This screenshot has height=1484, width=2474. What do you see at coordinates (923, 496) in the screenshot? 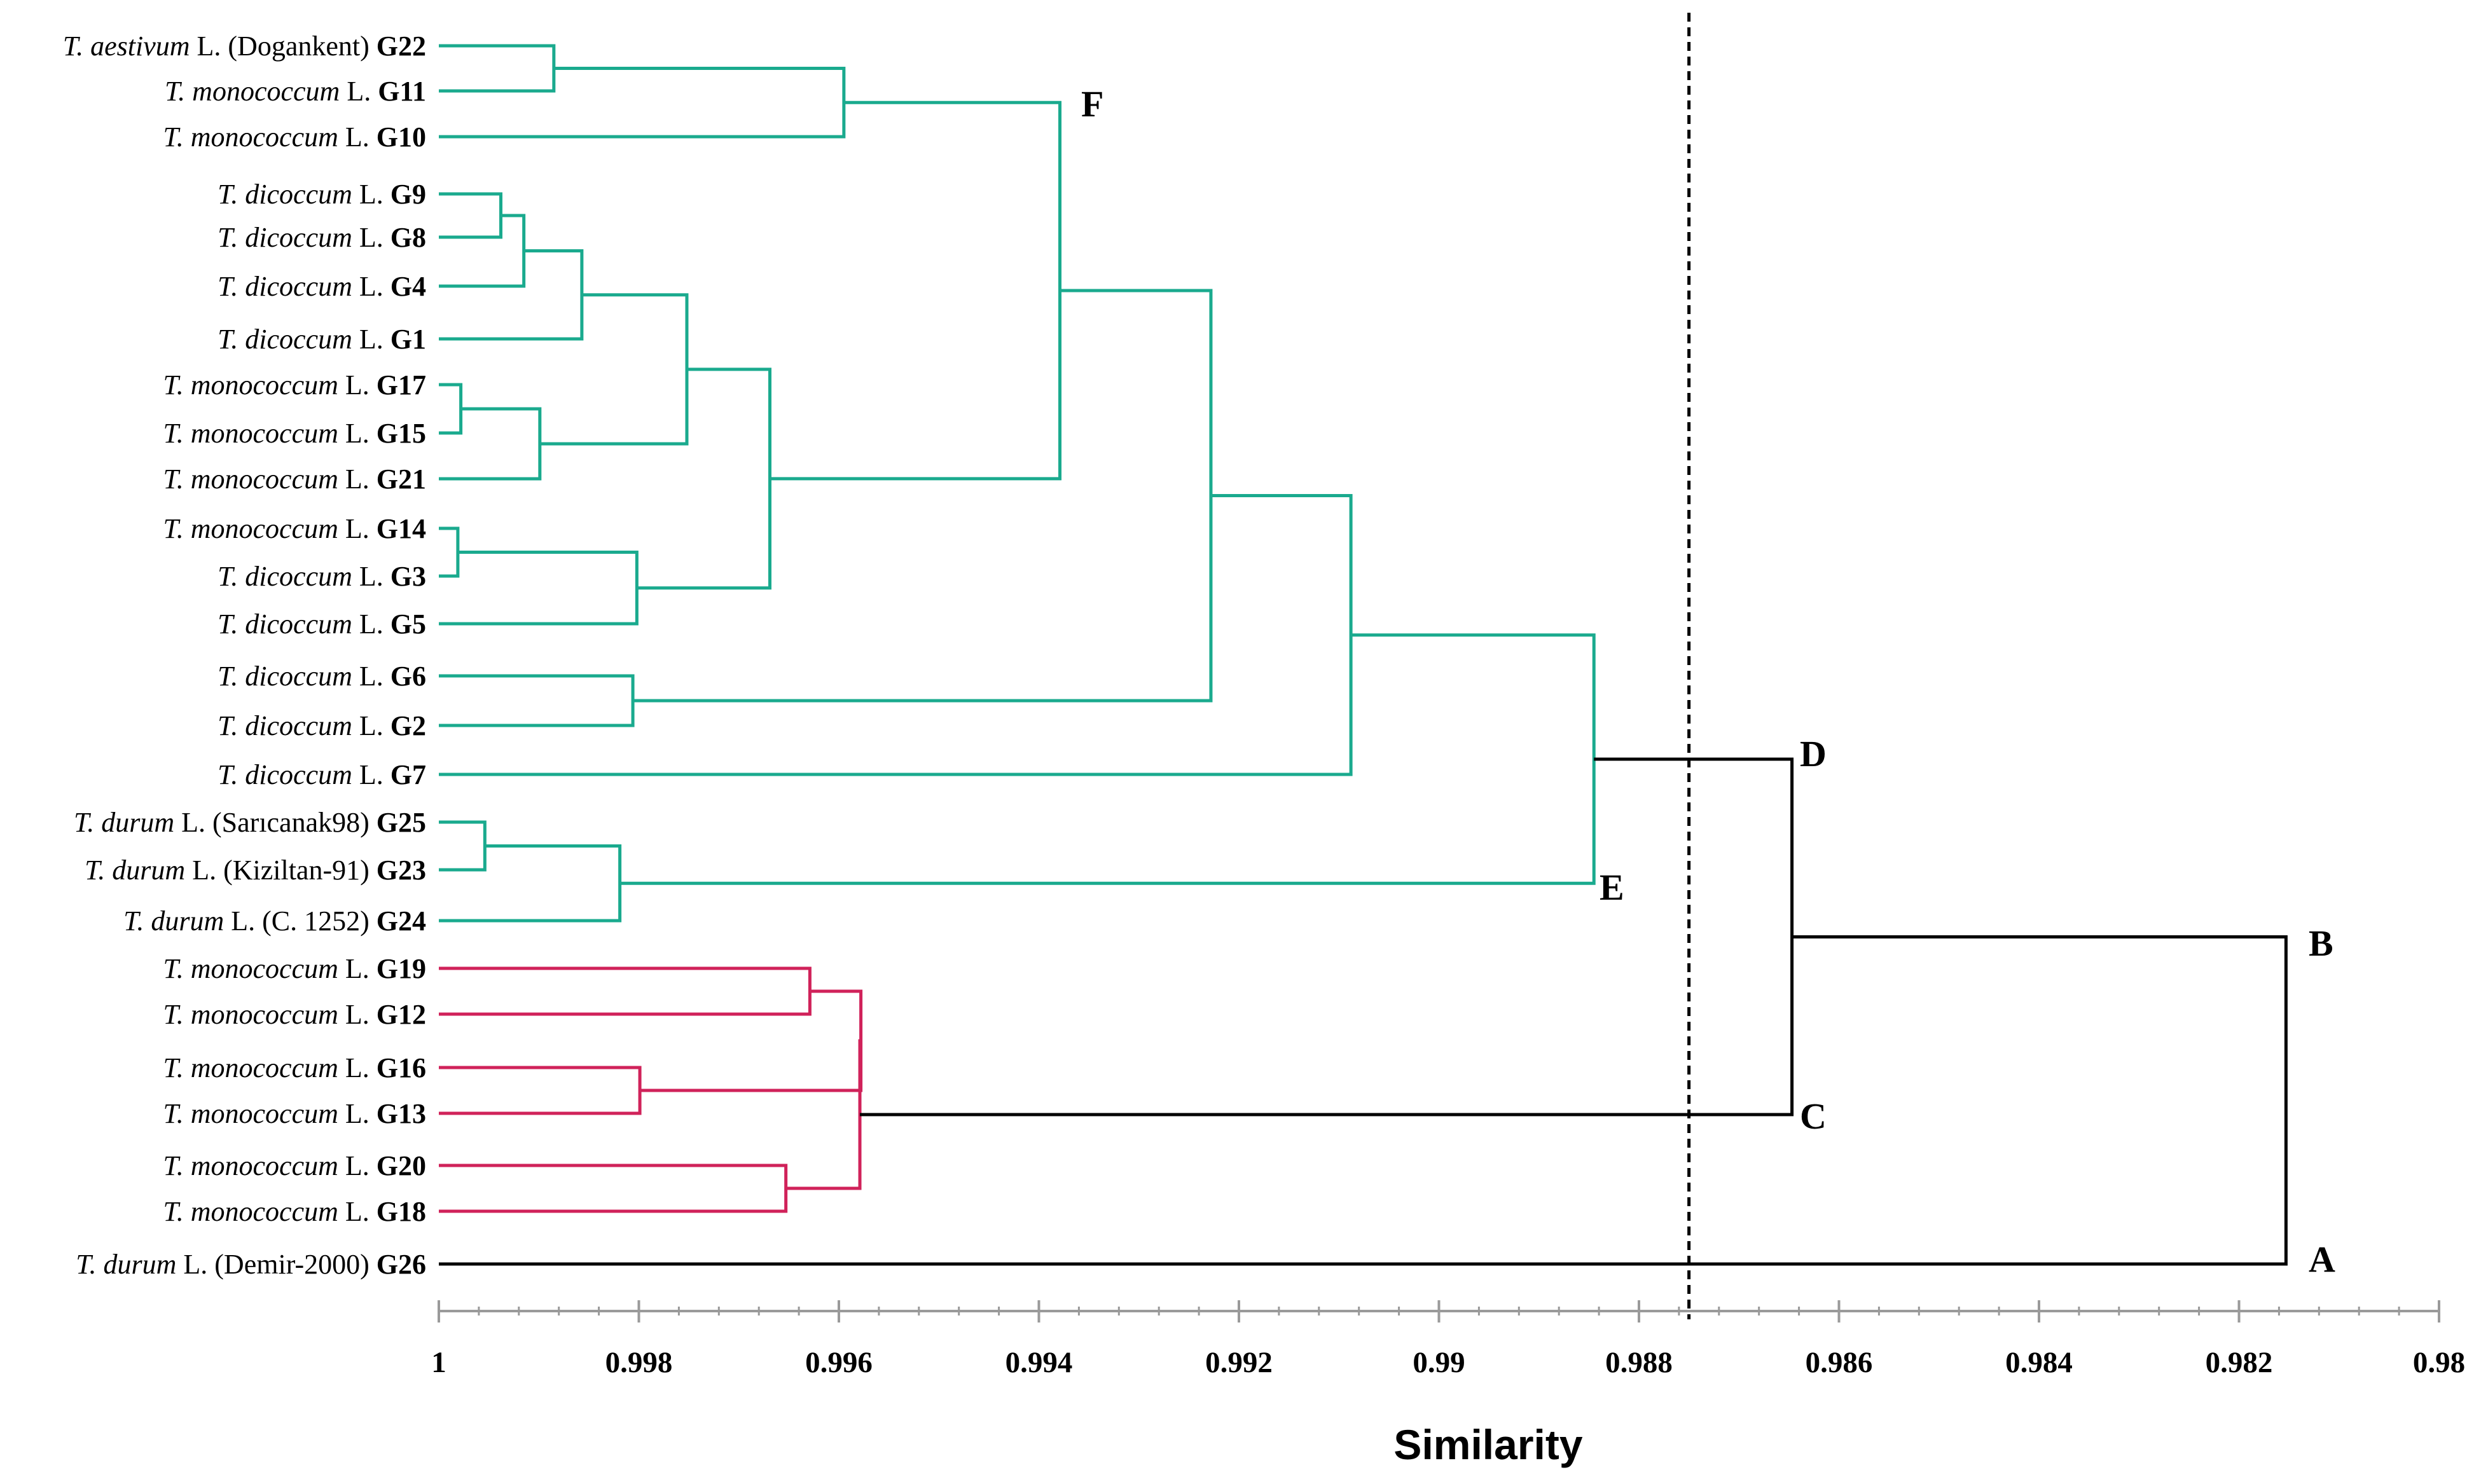
I see `branch-n14` at bounding box center [923, 496].